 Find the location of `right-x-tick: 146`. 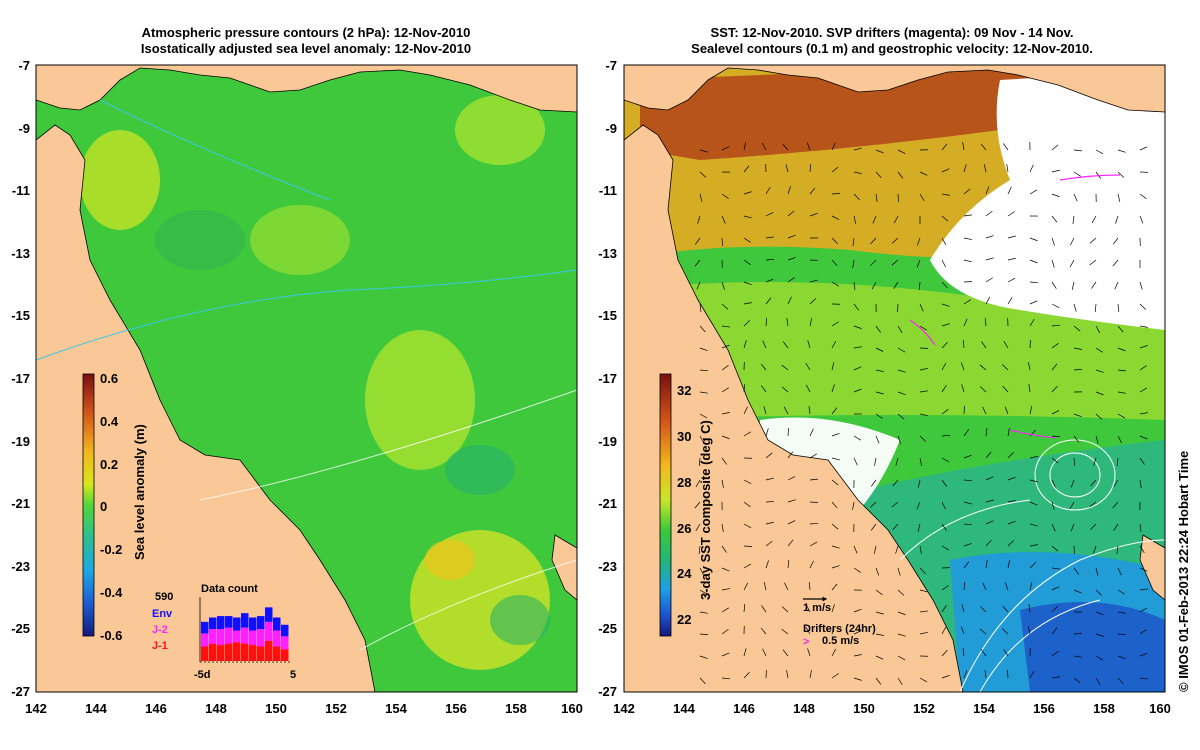

right-x-tick: 146 is located at coordinates (744, 708).